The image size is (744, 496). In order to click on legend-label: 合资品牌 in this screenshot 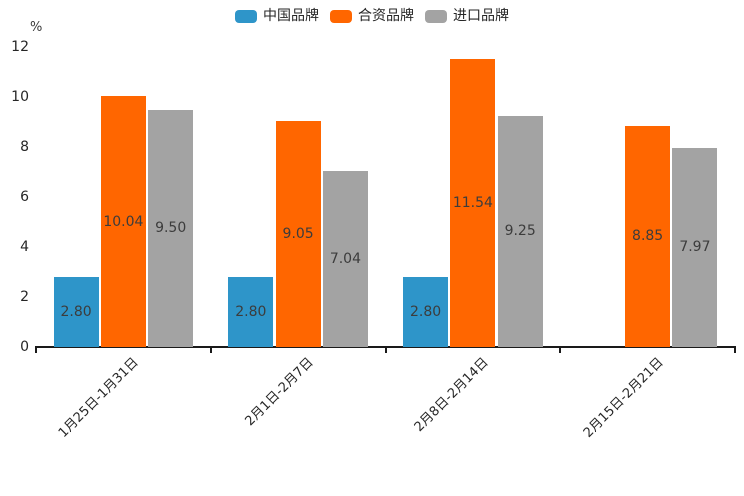, I will do `click(386, 16)`.